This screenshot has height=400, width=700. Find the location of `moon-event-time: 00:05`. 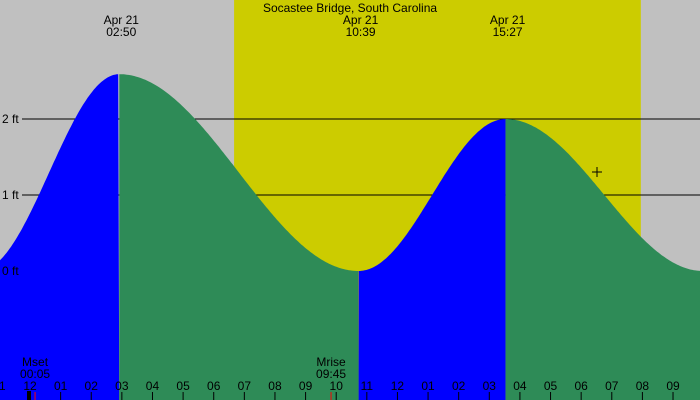

moon-event-time: 00:05 is located at coordinates (35, 374).